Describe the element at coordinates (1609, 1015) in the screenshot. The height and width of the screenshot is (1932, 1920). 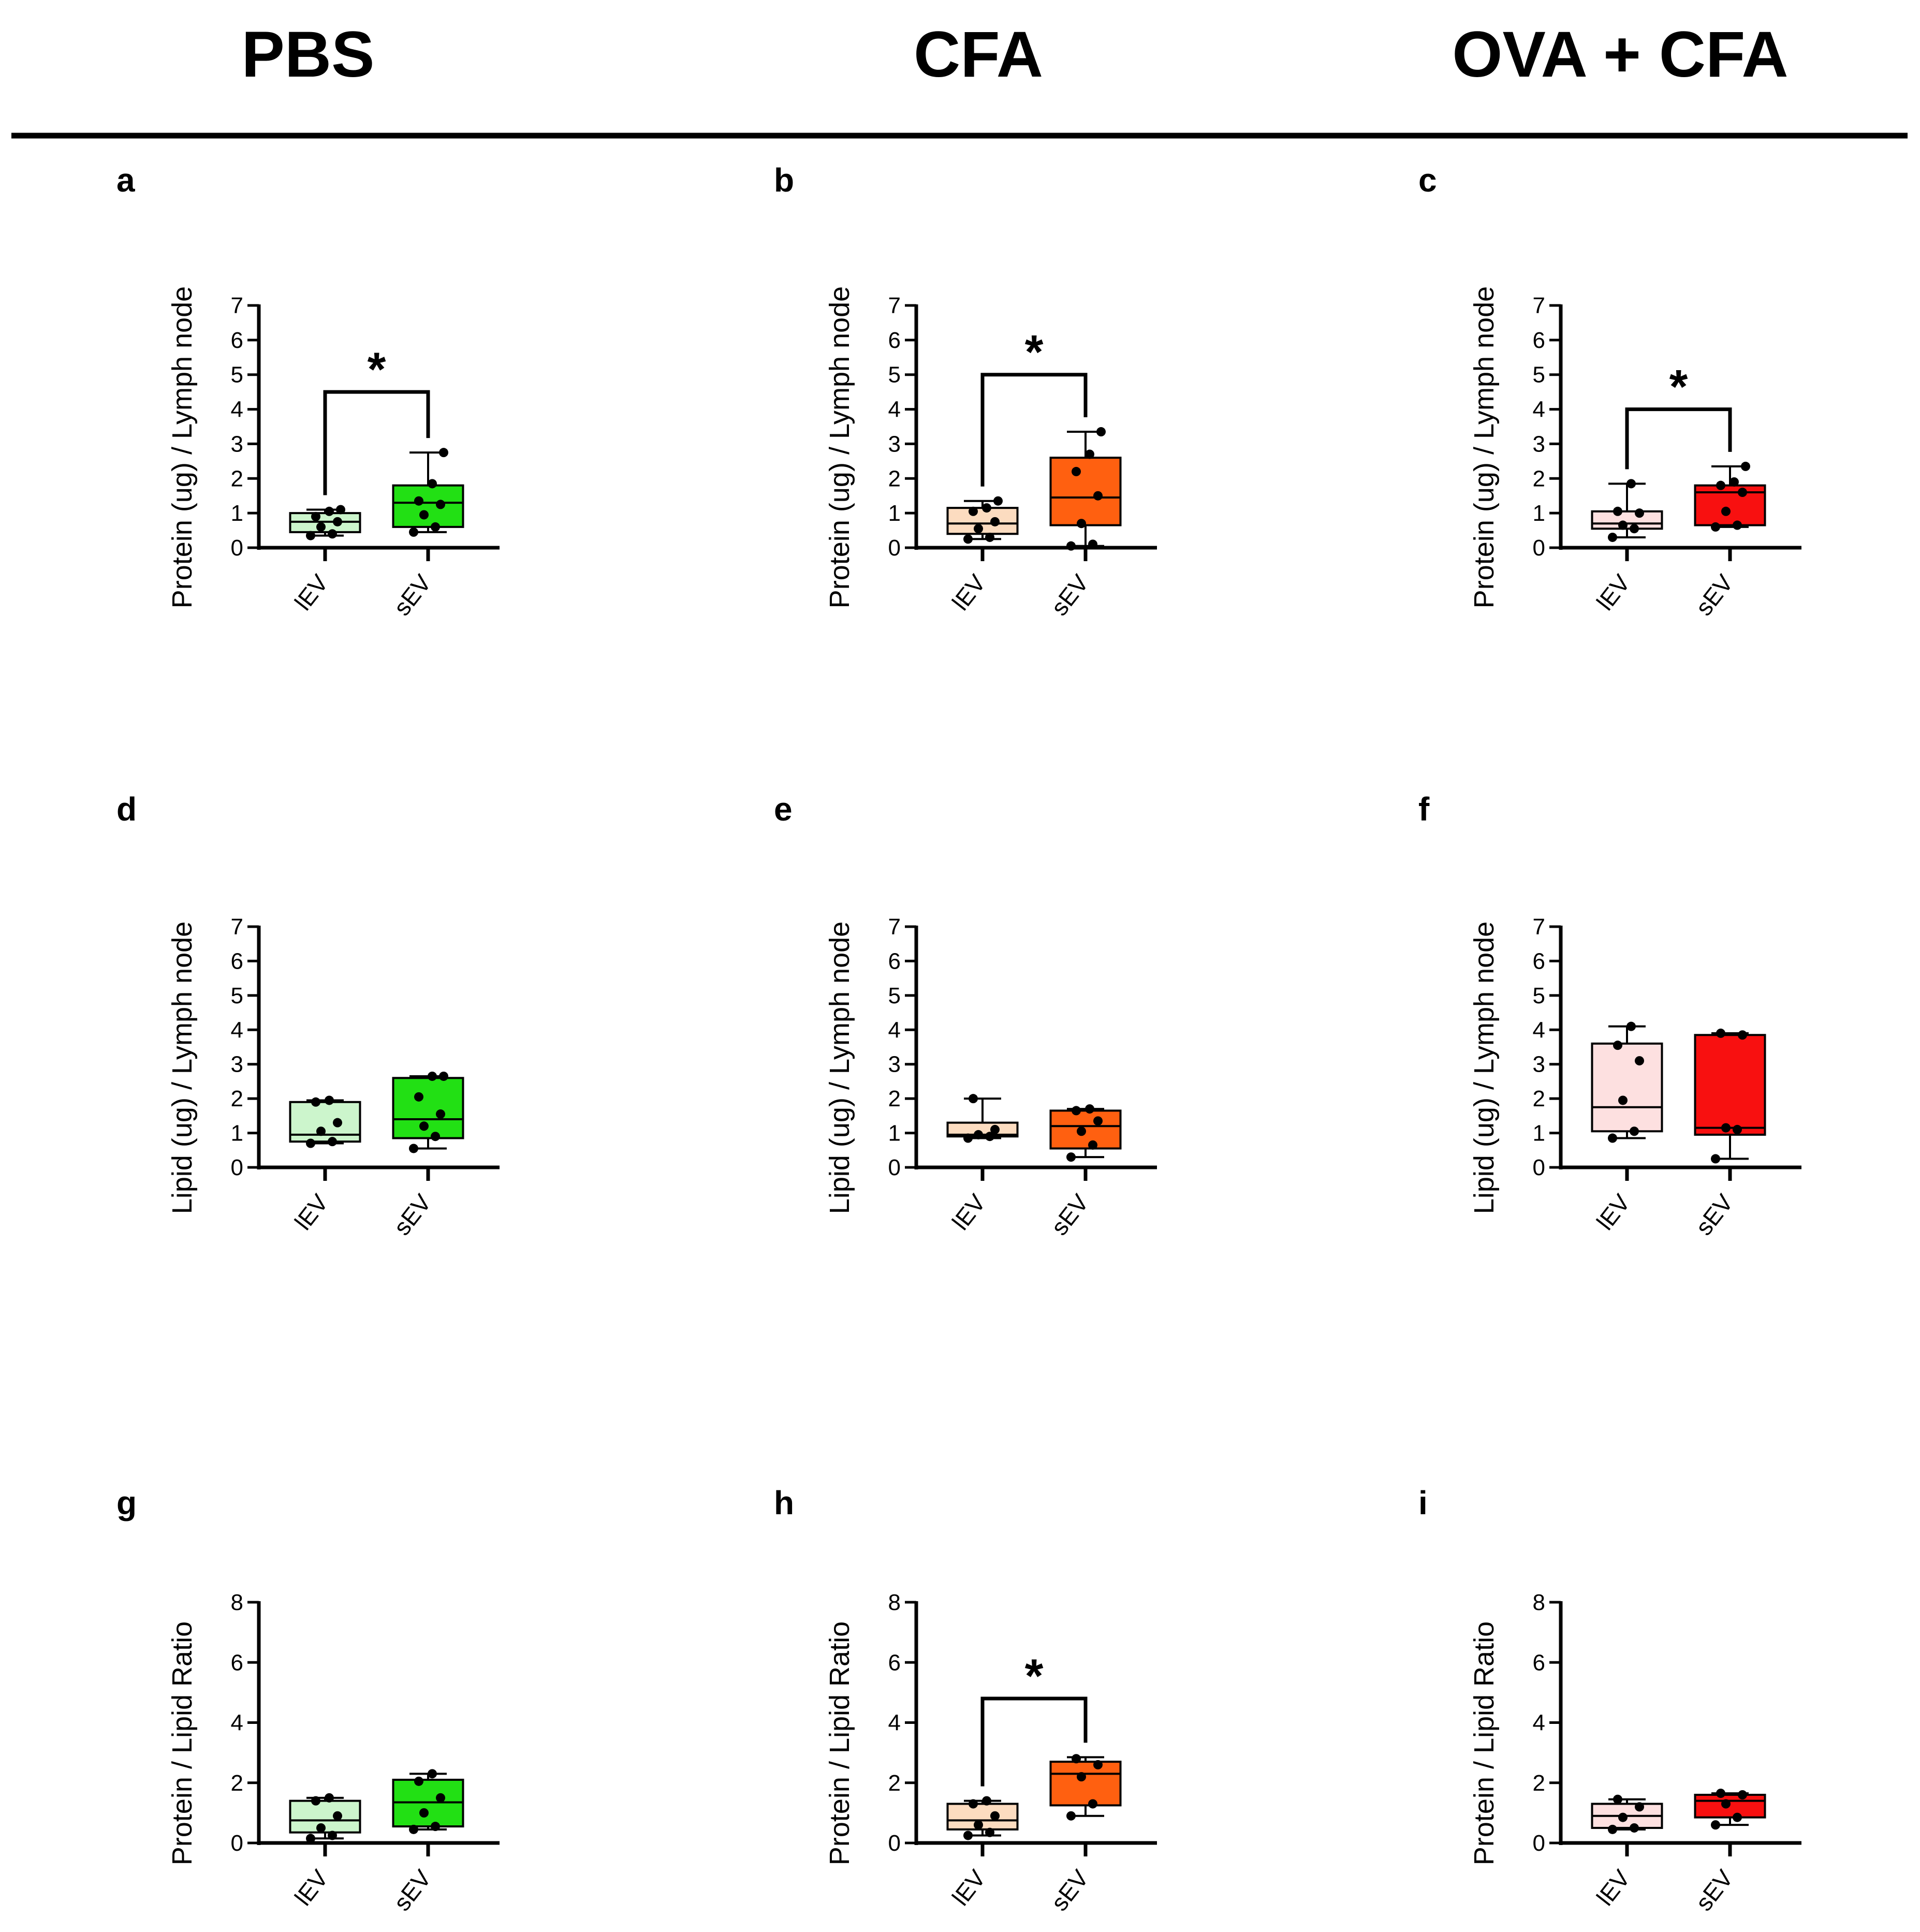
I see `panel-f: f 0 1 2 3 4 5 6 7 Lipid (ug) / Lymph node lEV sEV` at that location.